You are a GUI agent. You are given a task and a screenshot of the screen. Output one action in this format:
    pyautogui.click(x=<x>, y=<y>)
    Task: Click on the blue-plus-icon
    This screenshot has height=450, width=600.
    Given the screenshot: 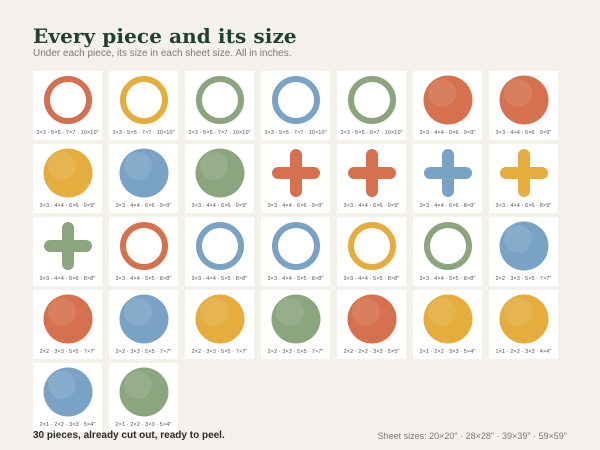 What is the action you would take?
    pyautogui.click(x=447, y=173)
    